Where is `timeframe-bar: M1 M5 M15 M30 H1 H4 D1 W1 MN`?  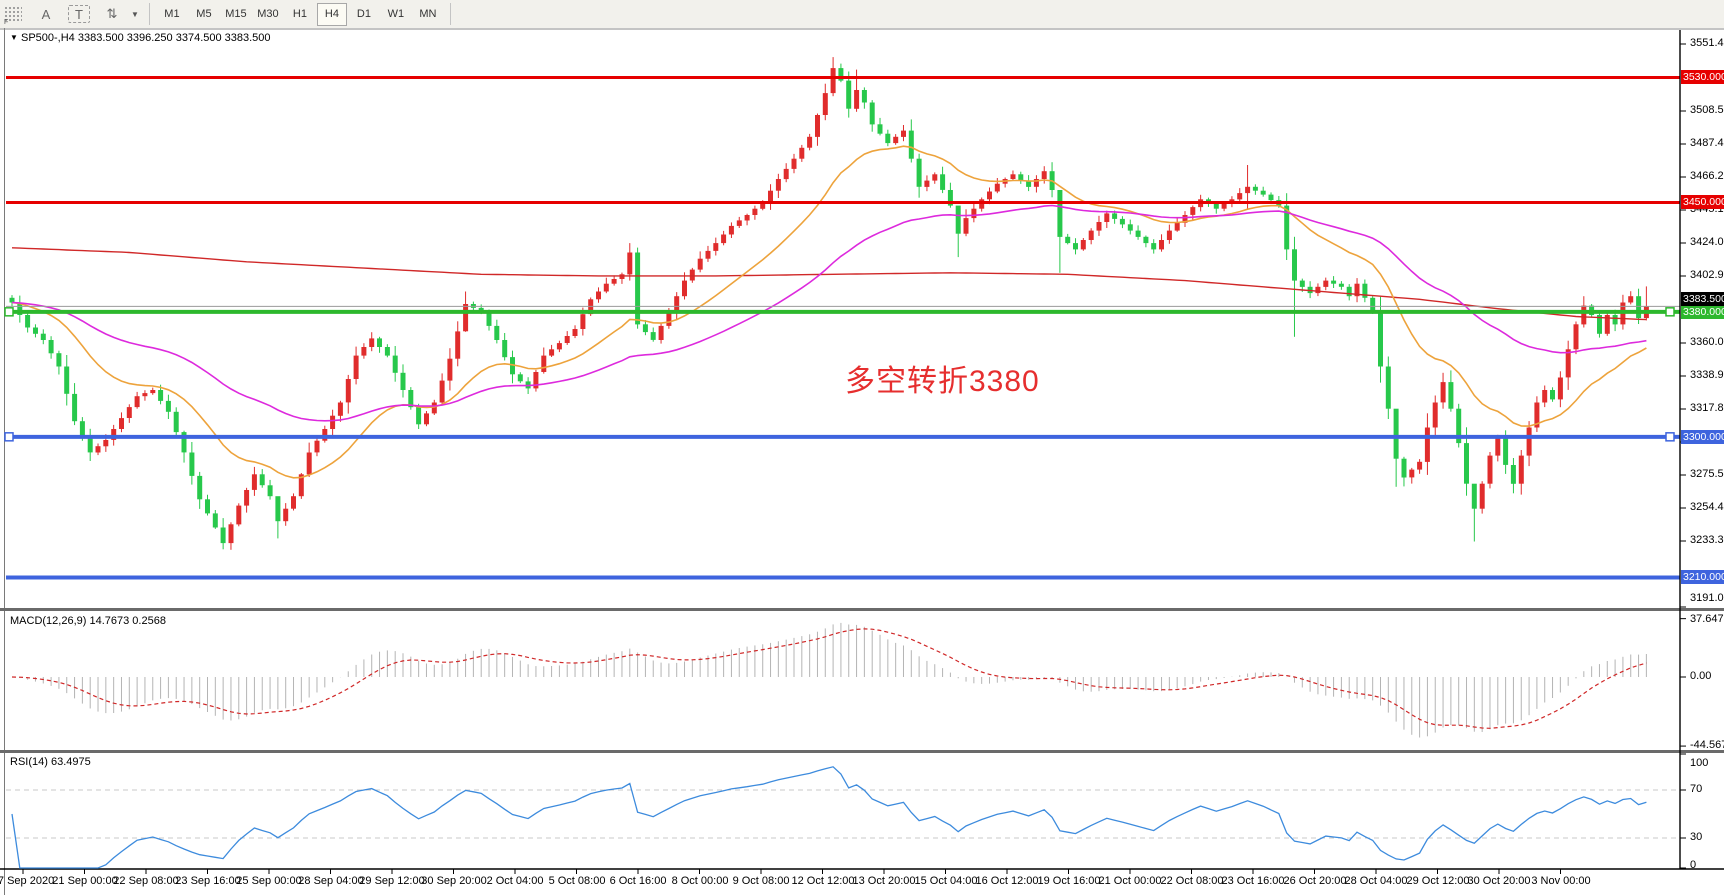
timeframe-bar: M1 M5 M15 M30 H1 H4 D1 W1 MN is located at coordinates (300, 14).